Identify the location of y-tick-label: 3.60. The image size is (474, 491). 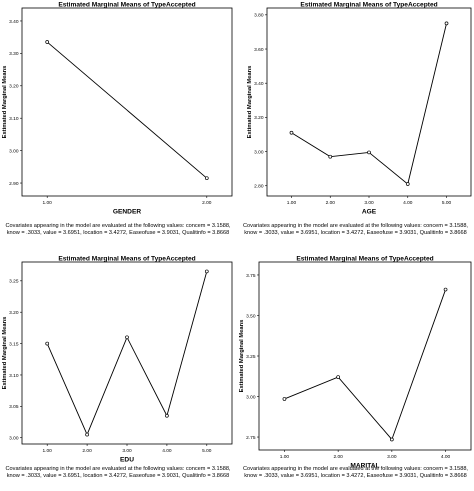
(259, 50).